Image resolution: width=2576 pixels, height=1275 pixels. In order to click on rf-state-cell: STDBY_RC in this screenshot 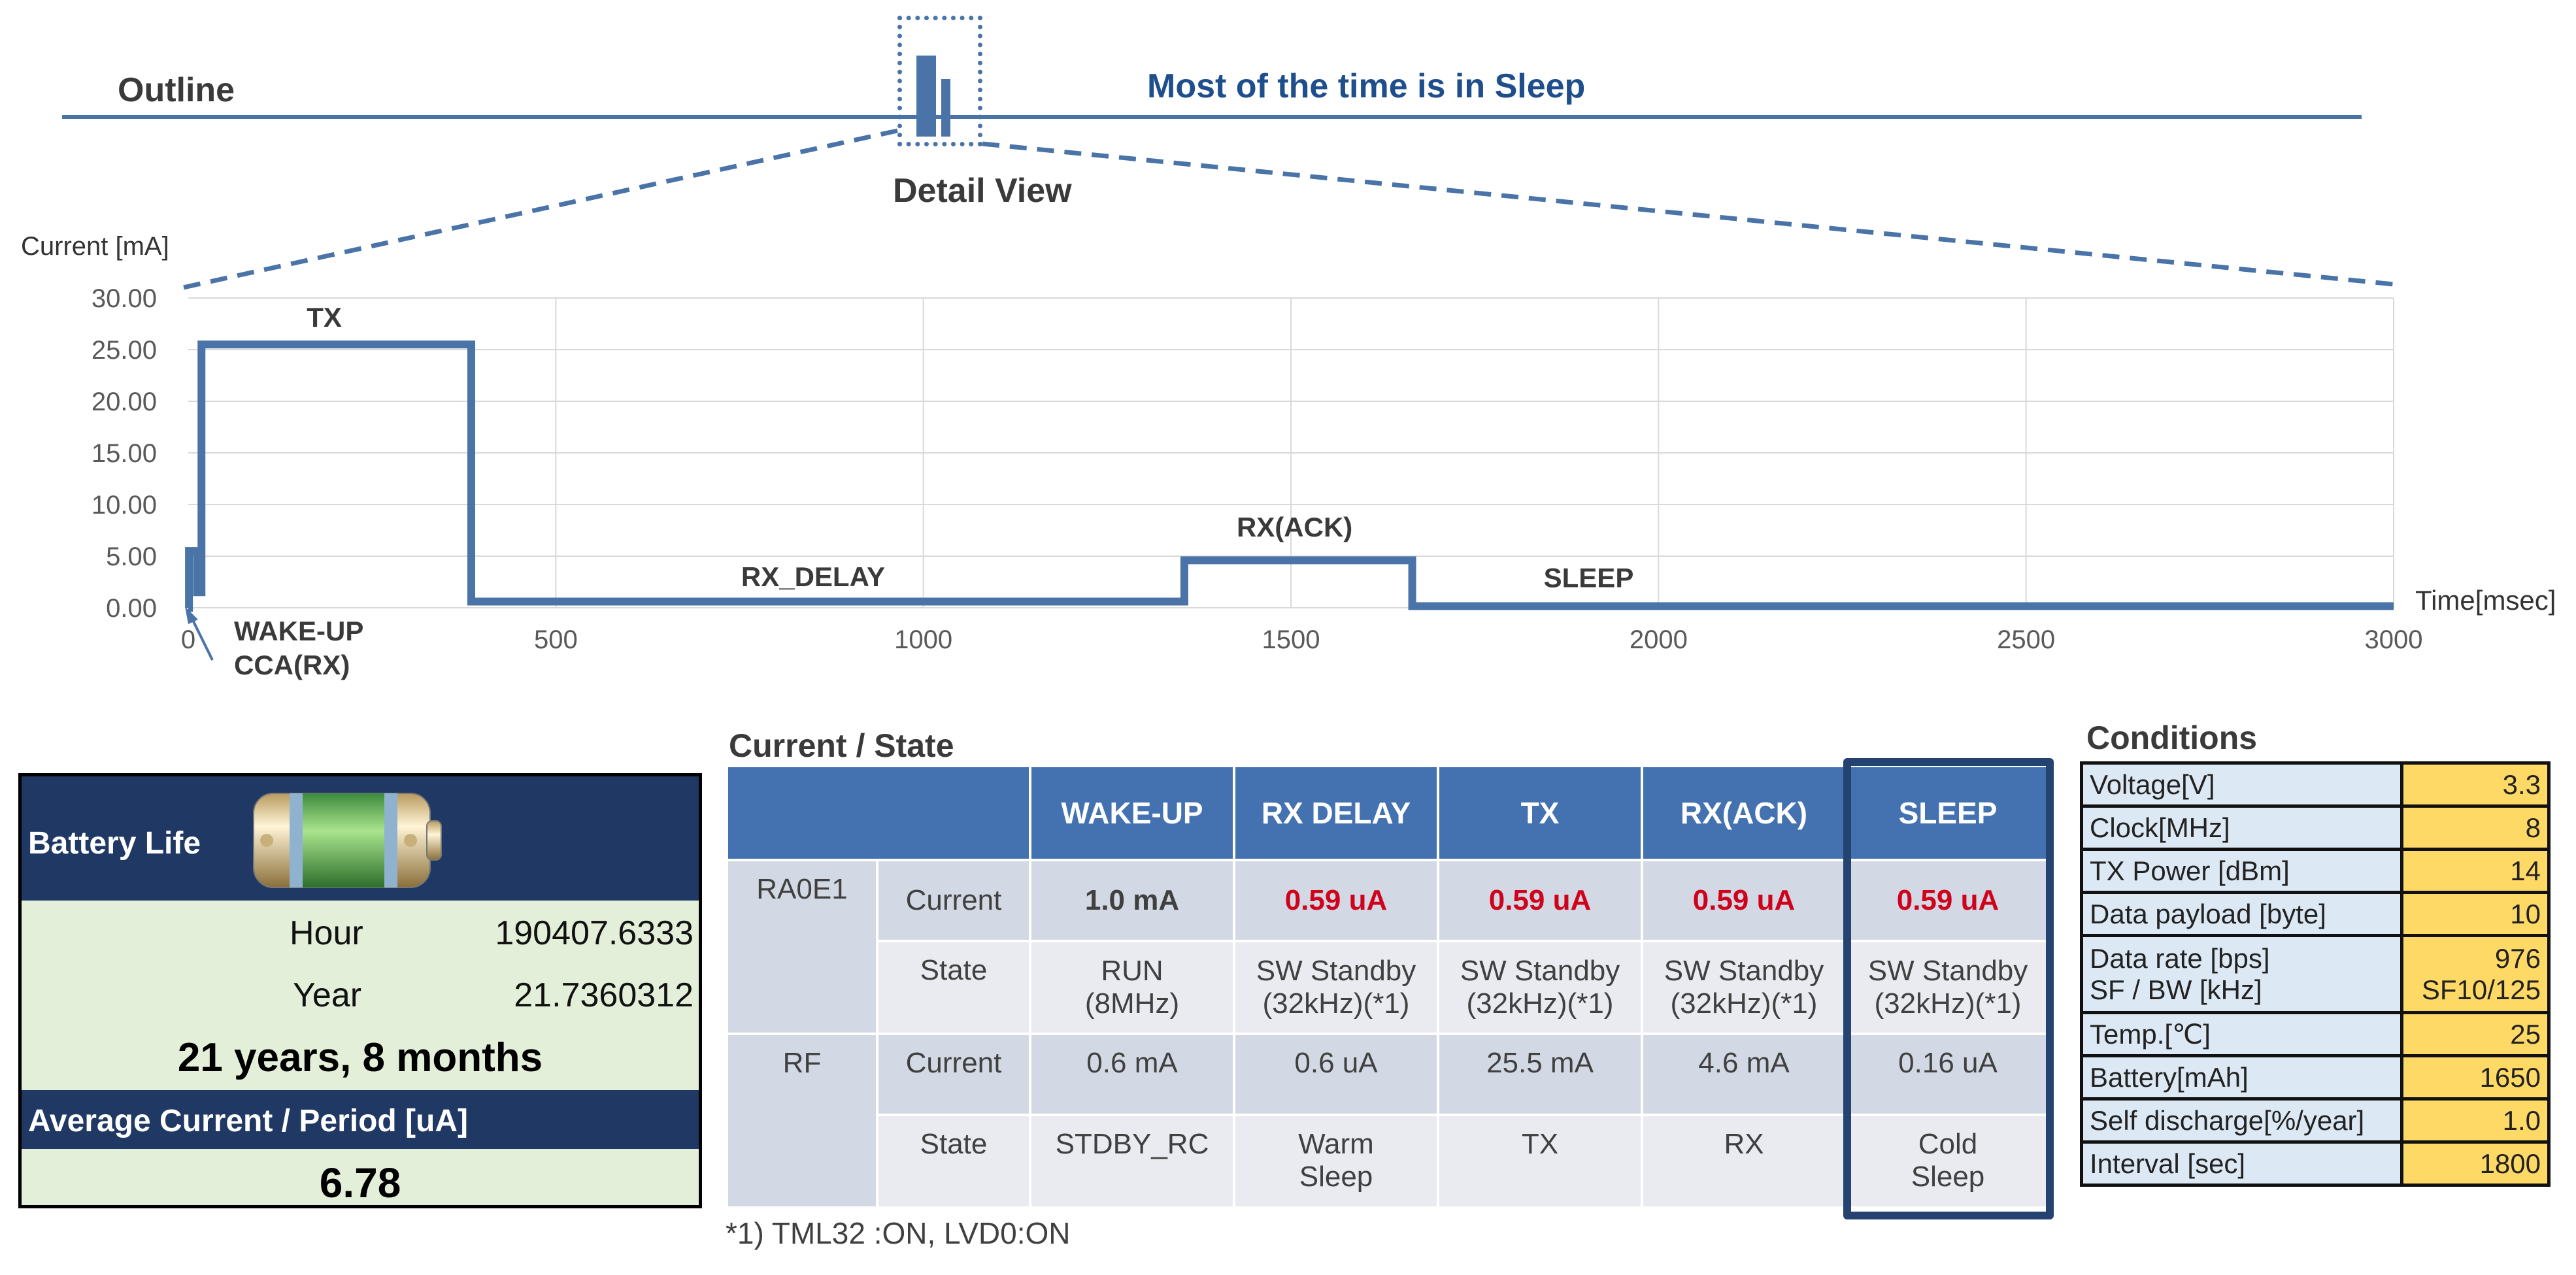, I will do `click(1132, 1161)`.